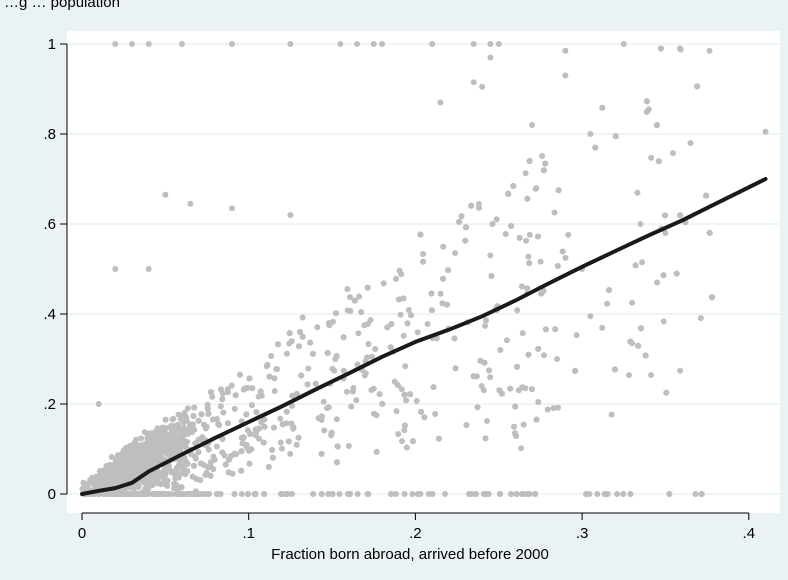  What do you see at coordinates (248, 533) in the screenshot?
I see `x-tick-label: .1` at bounding box center [248, 533].